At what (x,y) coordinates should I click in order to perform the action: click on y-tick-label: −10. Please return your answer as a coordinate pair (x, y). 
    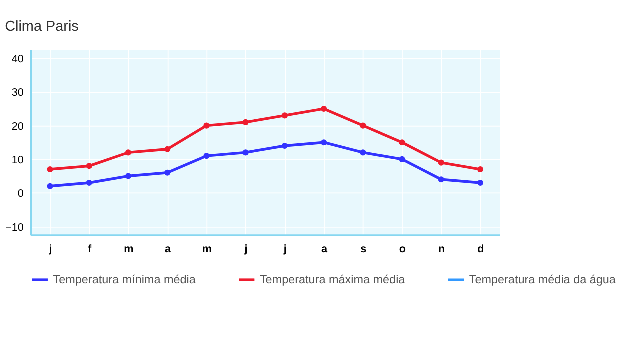
    Looking at the image, I should click on (15, 228).